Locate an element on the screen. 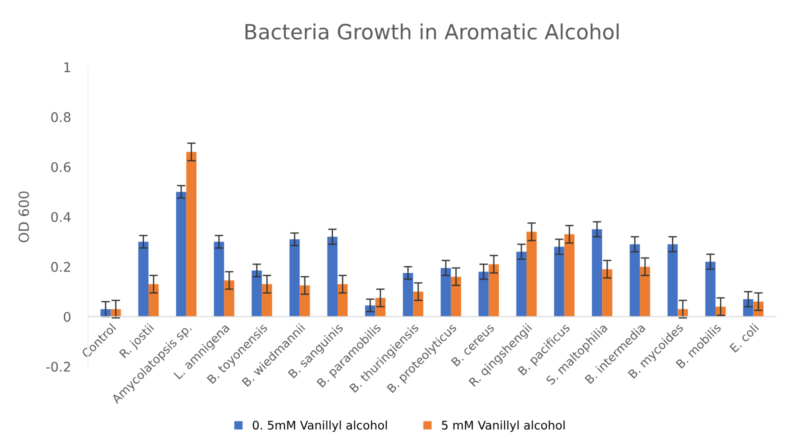 Image resolution: width=800 pixels, height=447 pixels. y-tick-label: 0.4 is located at coordinates (61, 217).